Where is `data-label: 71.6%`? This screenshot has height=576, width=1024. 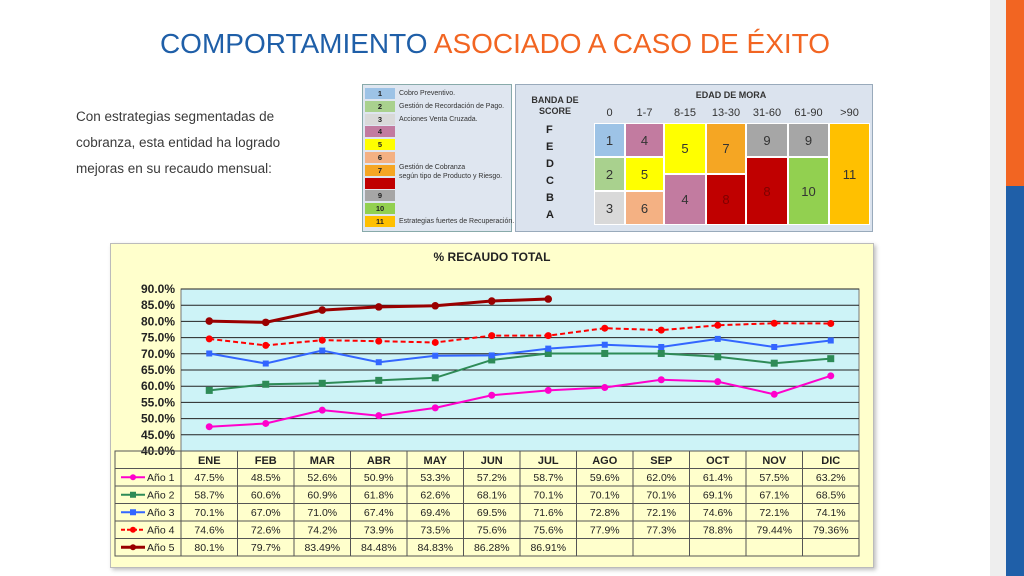
data-label: 71.6% is located at coordinates (548, 513).